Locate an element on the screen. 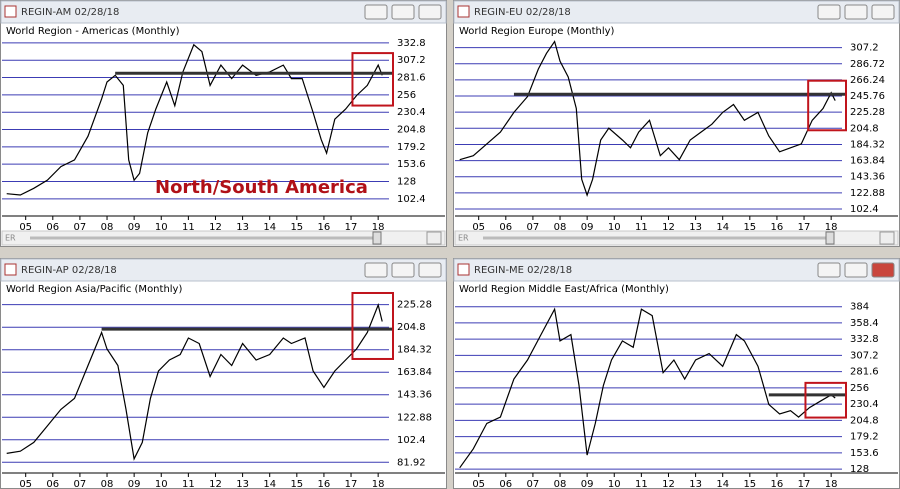 This screenshot has width=900, height=489. annotation: North/South America is located at coordinates (261, 187).